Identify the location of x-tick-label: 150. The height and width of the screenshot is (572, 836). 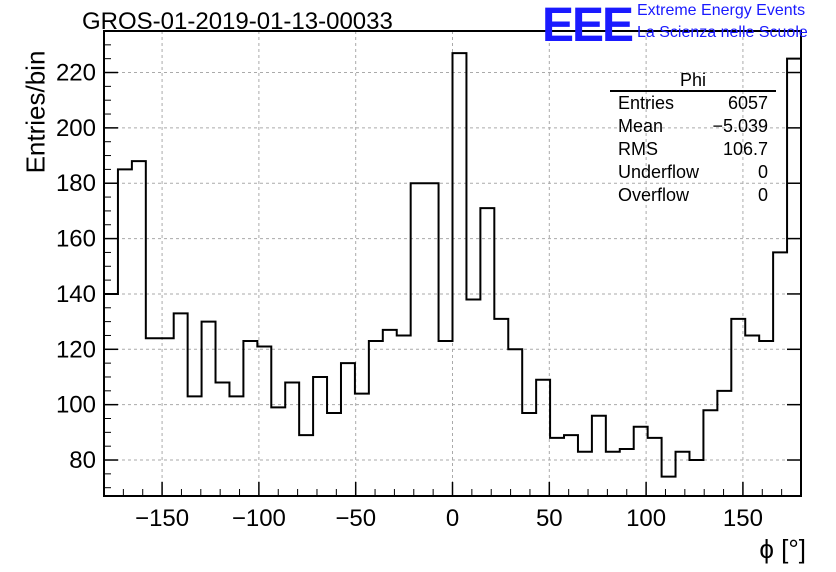
(743, 518).